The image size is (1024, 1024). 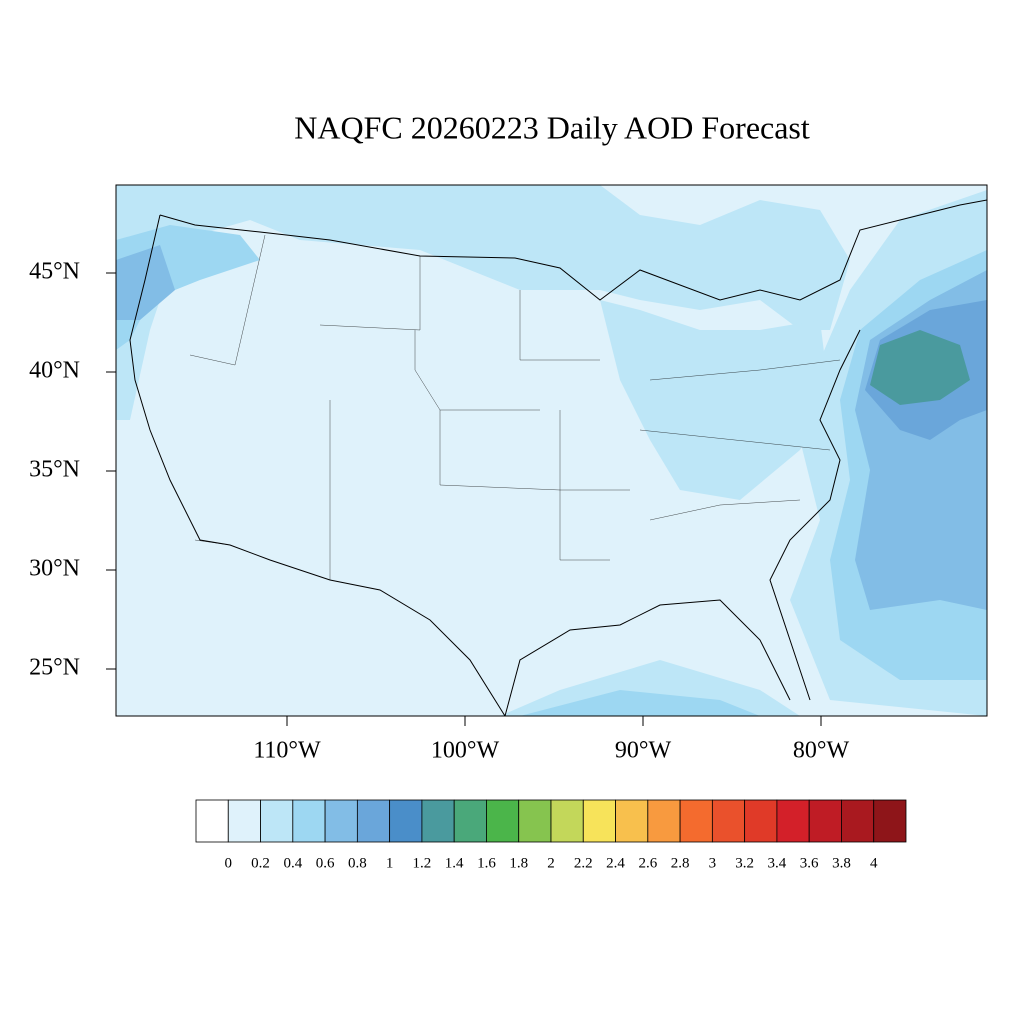 What do you see at coordinates (486, 863) in the screenshot?
I see `colorbar-label: 1.6` at bounding box center [486, 863].